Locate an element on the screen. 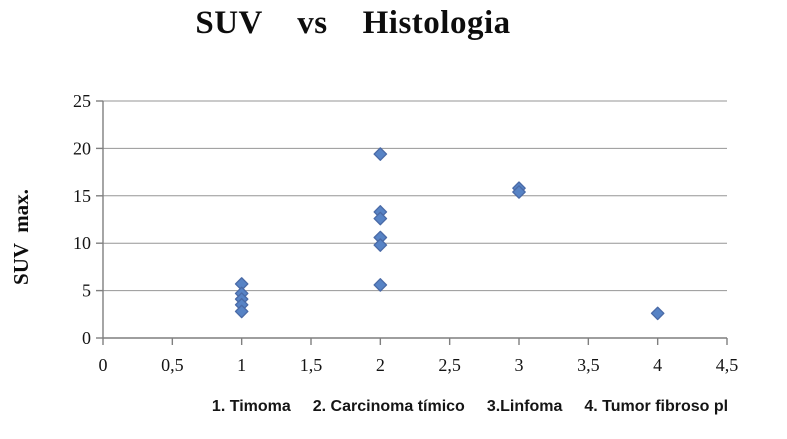  category-label-carcinoma-timico: 2. Carcinoma tímico is located at coordinates (388, 406).